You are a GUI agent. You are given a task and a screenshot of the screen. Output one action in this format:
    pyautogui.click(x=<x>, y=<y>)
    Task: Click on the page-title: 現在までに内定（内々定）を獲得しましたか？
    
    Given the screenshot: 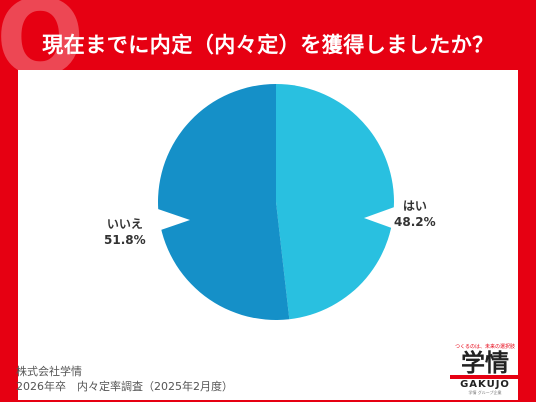 What is the action you would take?
    pyautogui.click(x=268, y=45)
    